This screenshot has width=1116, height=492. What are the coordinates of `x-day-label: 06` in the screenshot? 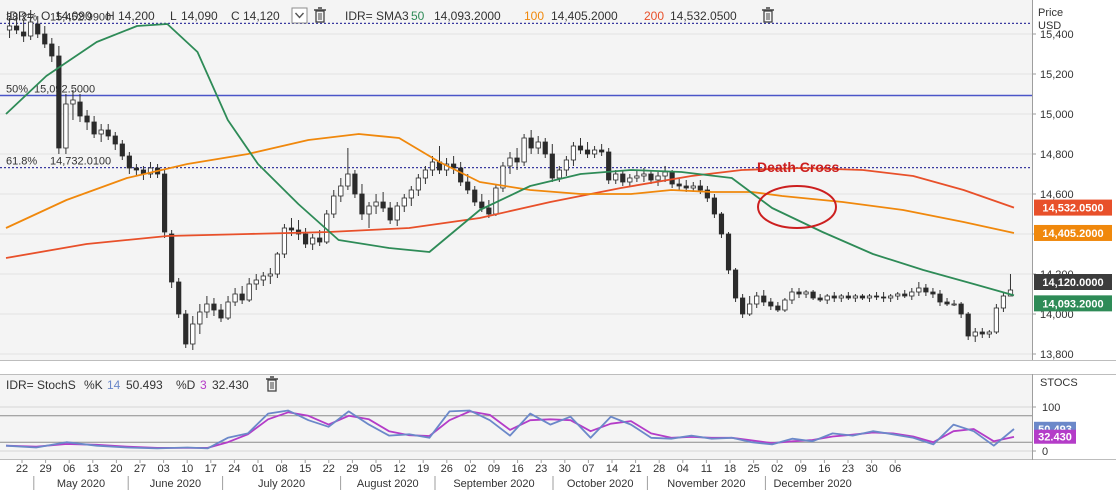 It's located at (895, 469).